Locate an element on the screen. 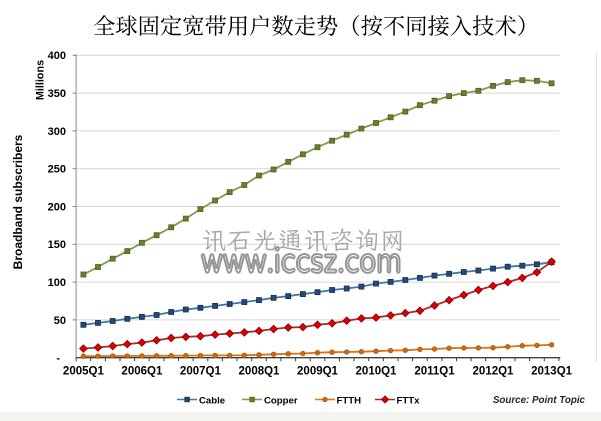 The width and height of the screenshot is (601, 421). svg-text: 2005Q1 is located at coordinates (84, 371).